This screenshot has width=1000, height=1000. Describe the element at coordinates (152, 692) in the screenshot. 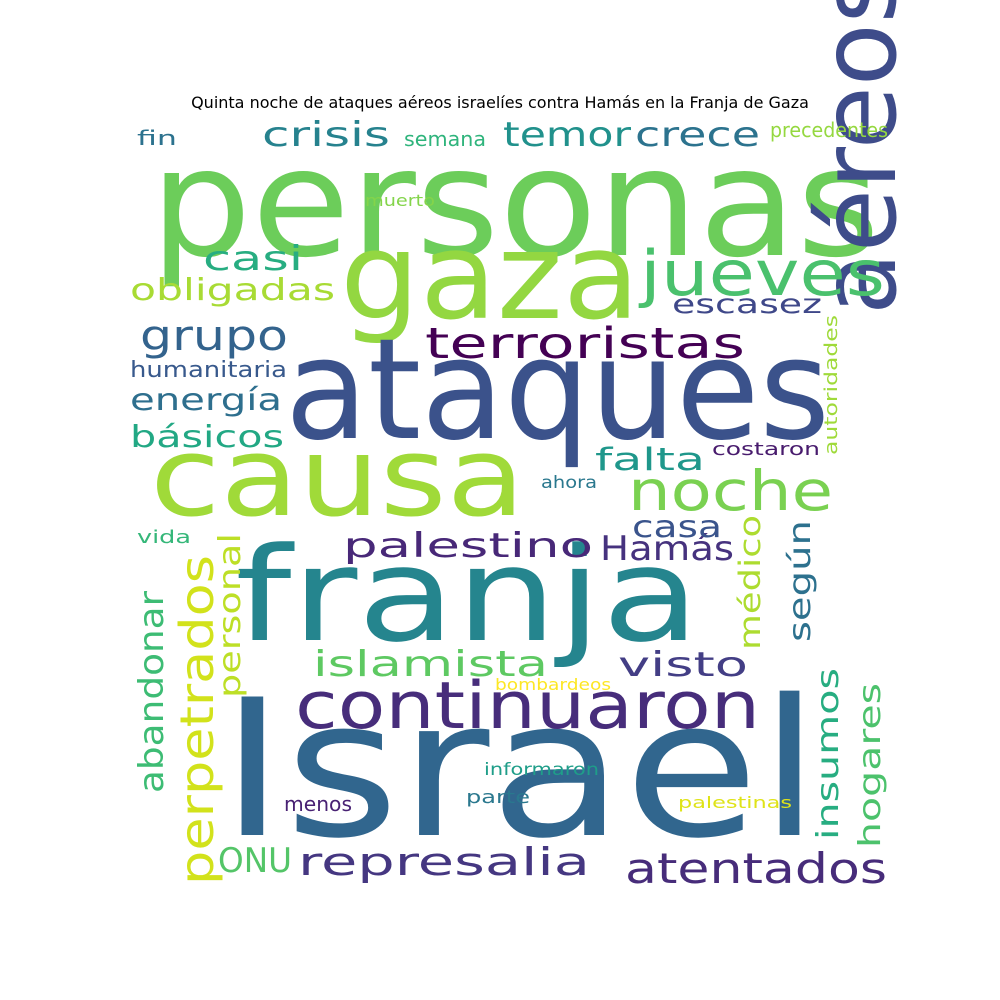

I see `word-30: abandonar` at that location.